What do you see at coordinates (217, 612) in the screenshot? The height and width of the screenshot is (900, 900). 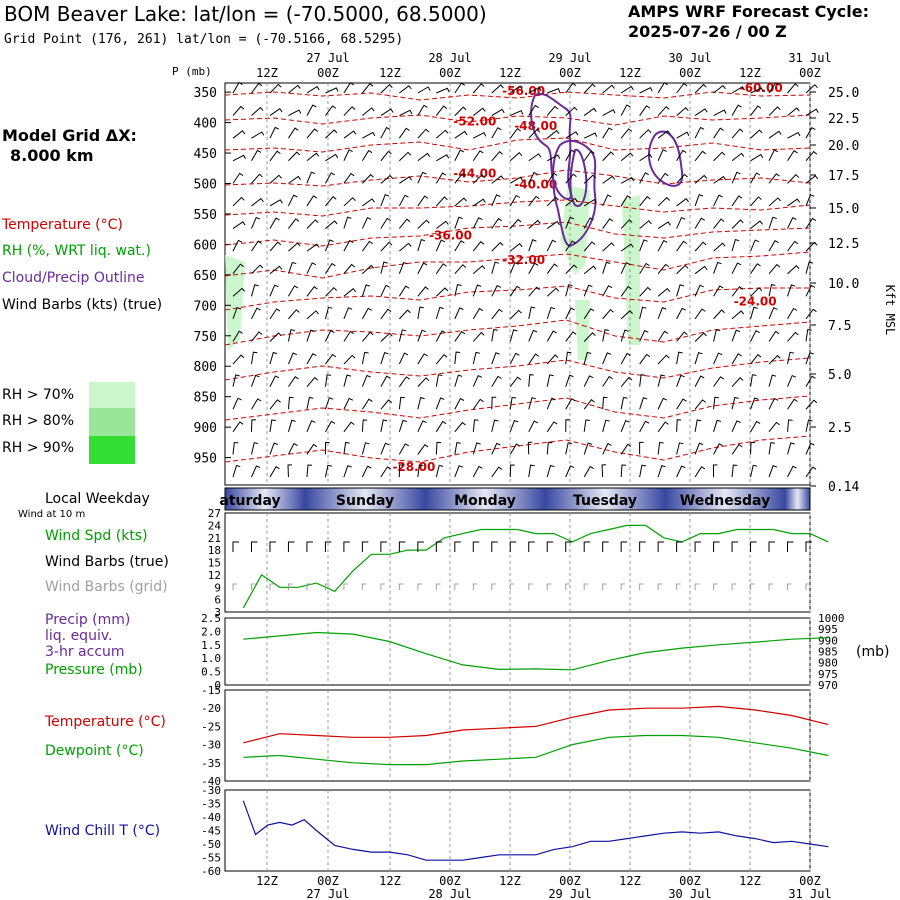 I see `wind-speed-ytick-label: 3` at bounding box center [217, 612].